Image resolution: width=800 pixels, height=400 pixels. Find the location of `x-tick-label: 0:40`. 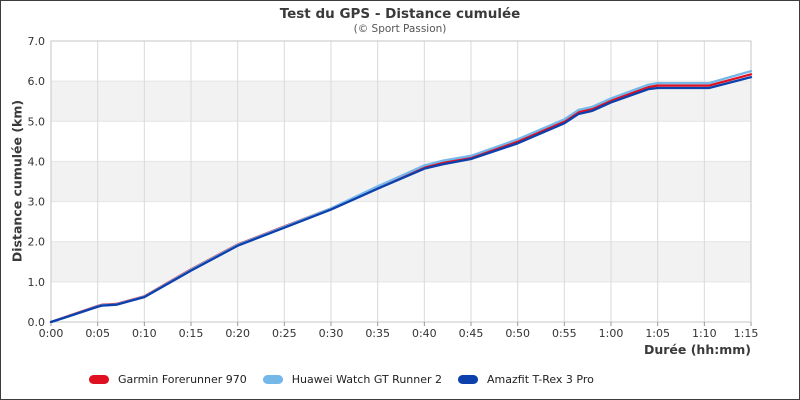

x-tick-label: 0:40 is located at coordinates (424, 333).